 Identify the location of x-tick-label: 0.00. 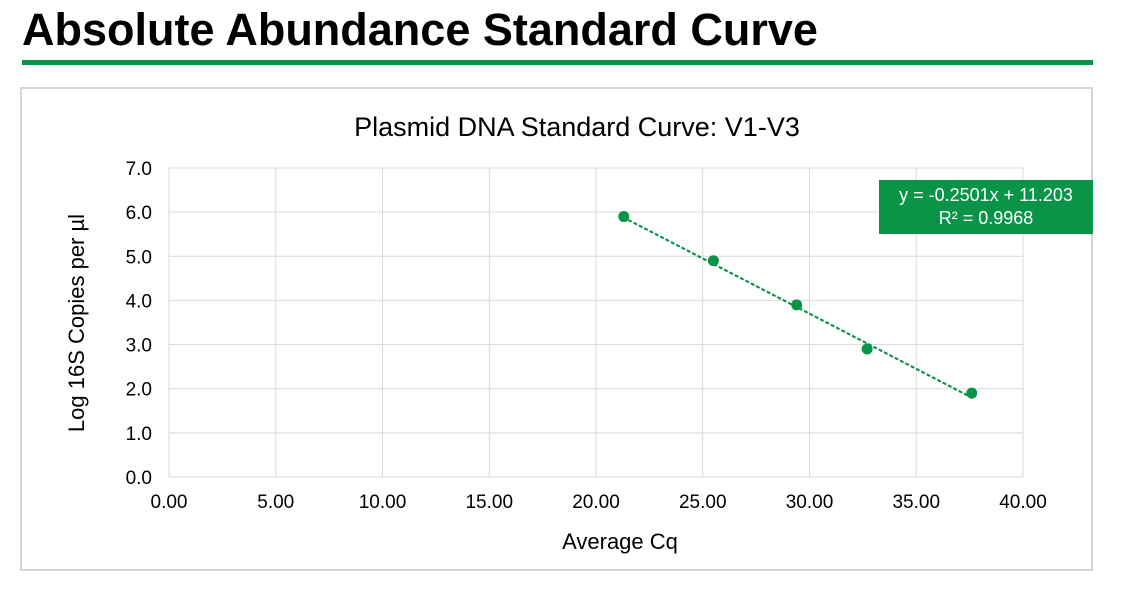
(169, 502).